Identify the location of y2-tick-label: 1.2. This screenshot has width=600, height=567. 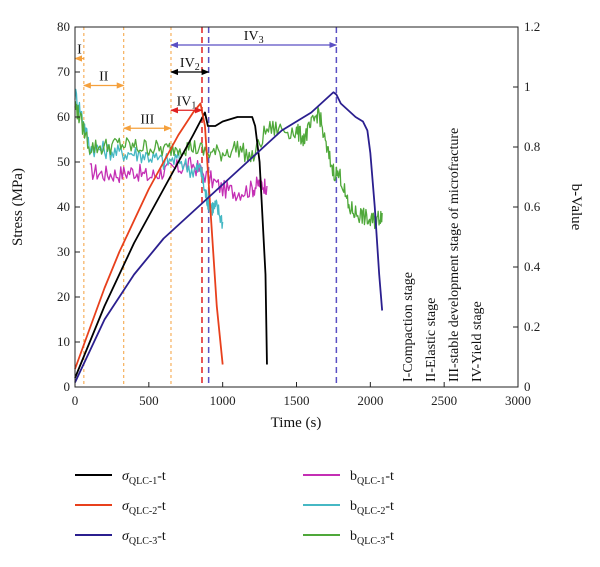
(532, 26).